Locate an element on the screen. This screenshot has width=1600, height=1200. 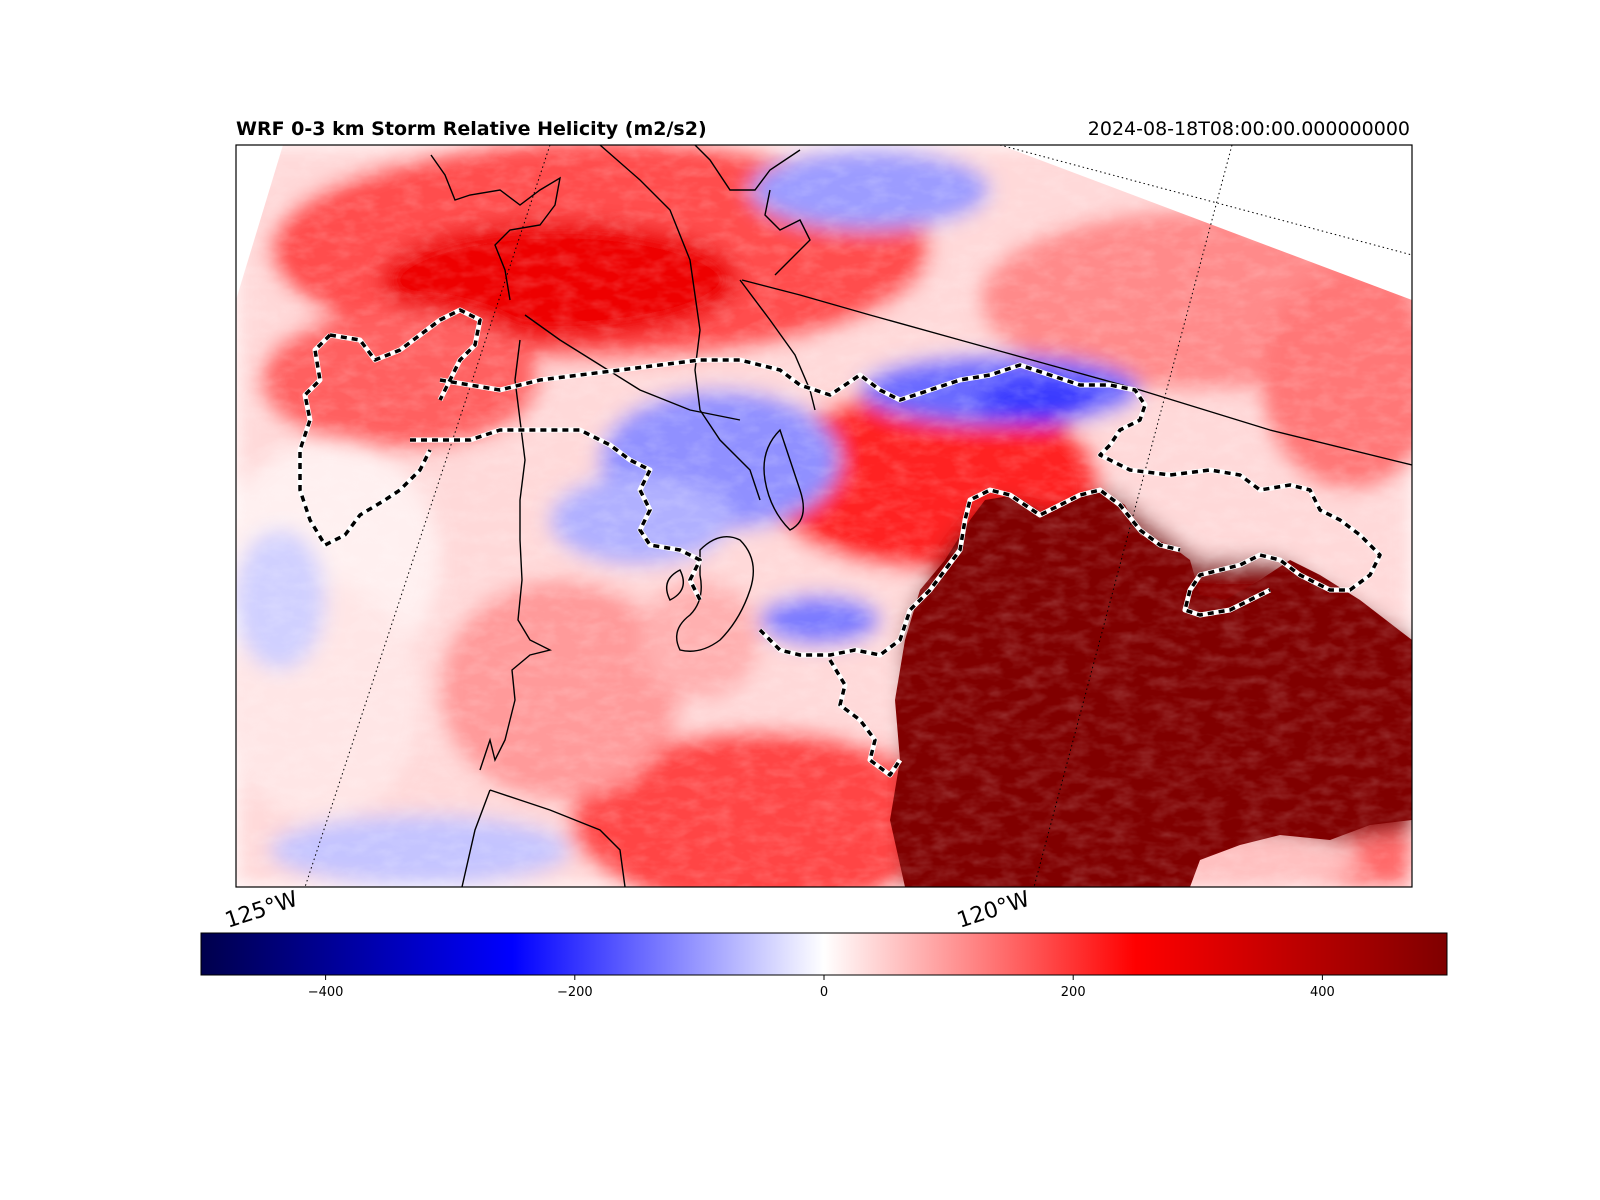
colorbar-tick-label: 200 is located at coordinates (1073, 992).